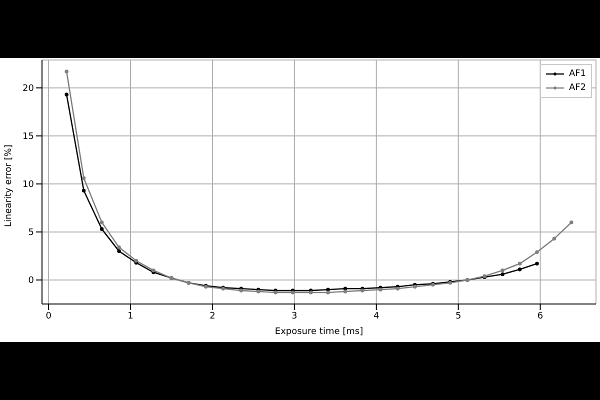 This screenshot has width=600, height=400. What do you see at coordinates (319, 332) in the screenshot?
I see `x-axis-title: Exposure time [ms]` at bounding box center [319, 332].